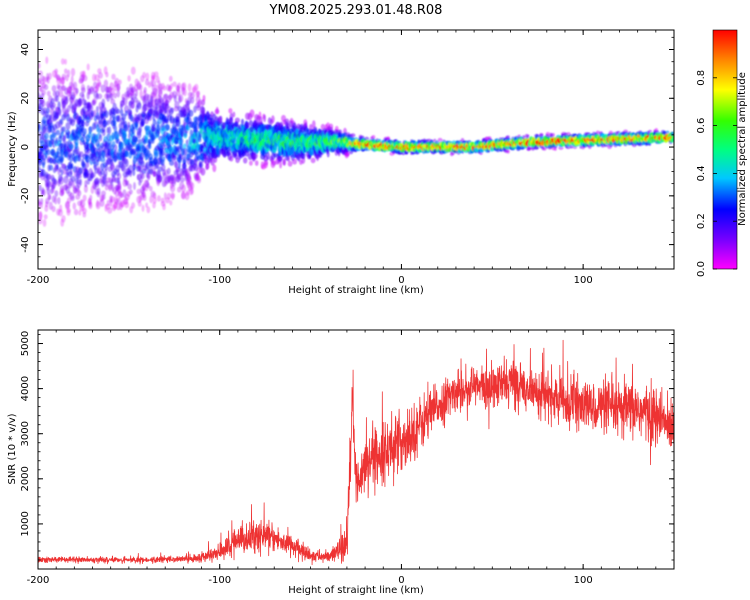 The image size is (750, 600). Describe the element at coordinates (701, 221) in the screenshot. I see `colorbar-tick-label: 0.2` at that location.